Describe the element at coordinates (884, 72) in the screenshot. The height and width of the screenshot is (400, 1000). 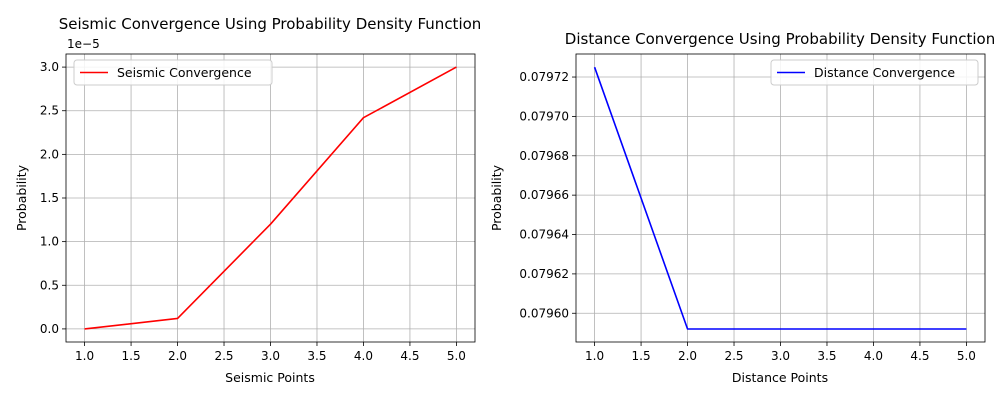
I see `legend-label: Distance Convergence` at that location.